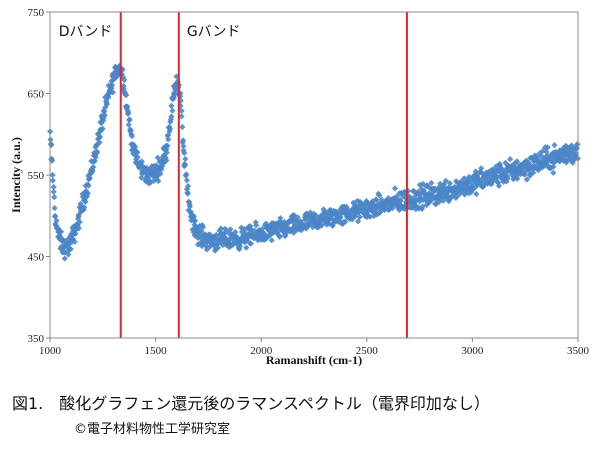  What do you see at coordinates (150, 32) in the screenshot?
I see `band-labels: Dバンド Gバンド` at bounding box center [150, 32].